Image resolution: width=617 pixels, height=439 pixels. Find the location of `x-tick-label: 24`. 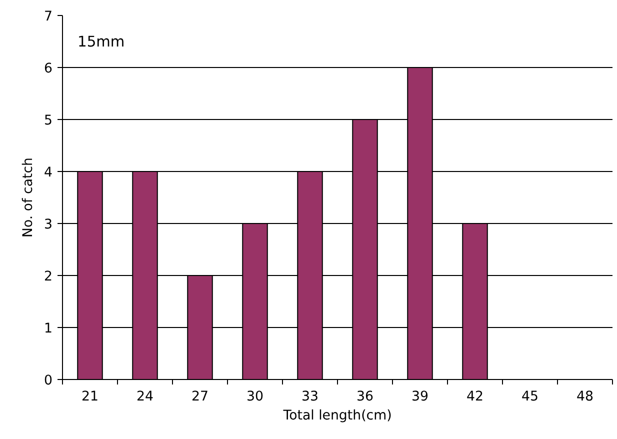

x-tick-label: 24 is located at coordinates (145, 397).